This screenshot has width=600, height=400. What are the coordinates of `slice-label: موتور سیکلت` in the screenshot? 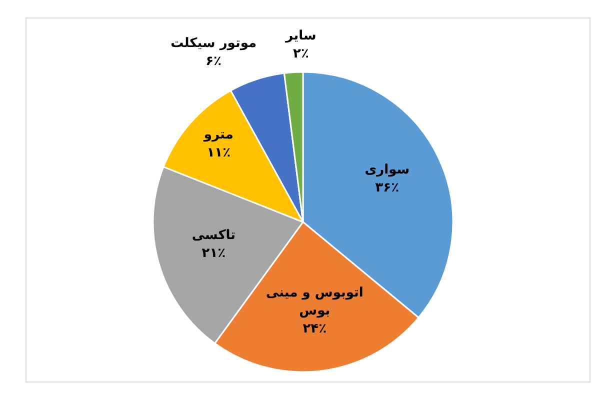 It's located at (213, 43).